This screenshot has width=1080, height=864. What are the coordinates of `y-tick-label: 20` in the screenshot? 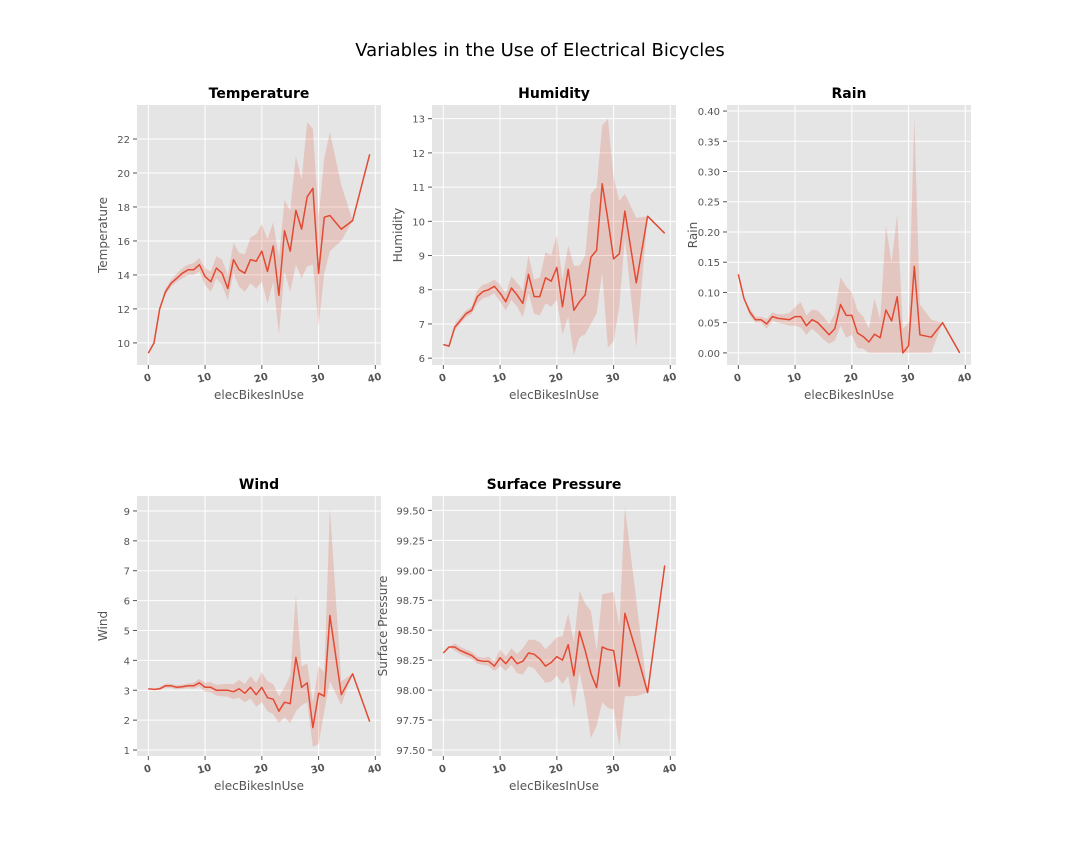 It's located at (123, 174).